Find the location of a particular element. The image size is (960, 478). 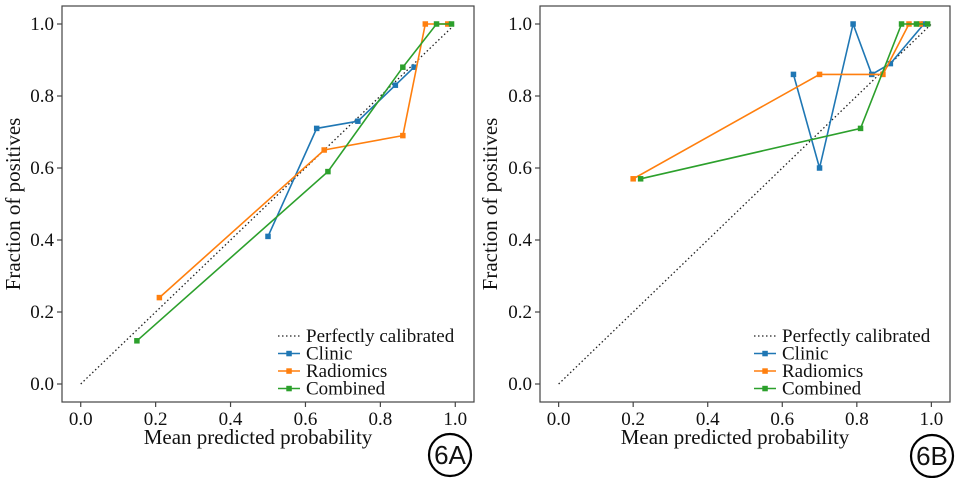

series-line-combined is located at coordinates (784, 101).